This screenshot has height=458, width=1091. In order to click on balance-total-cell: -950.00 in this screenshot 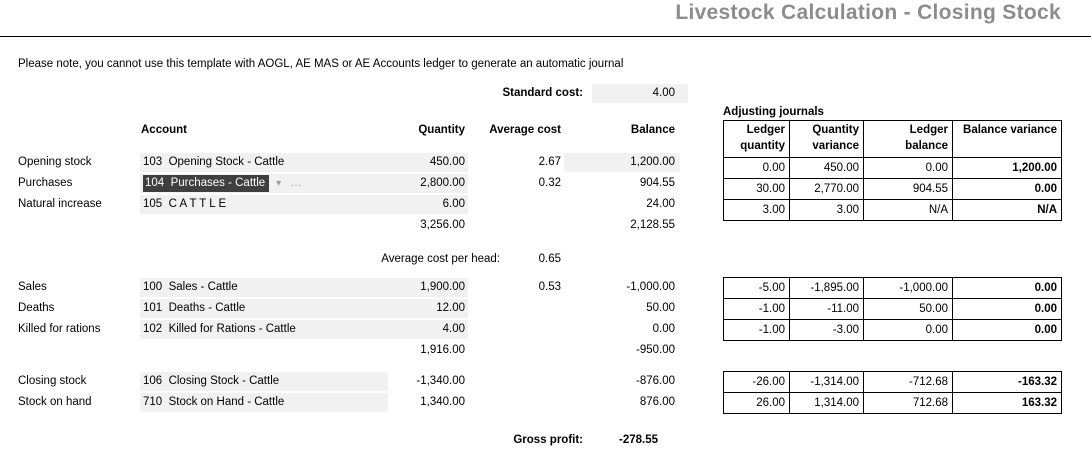, I will do `click(655, 350)`.